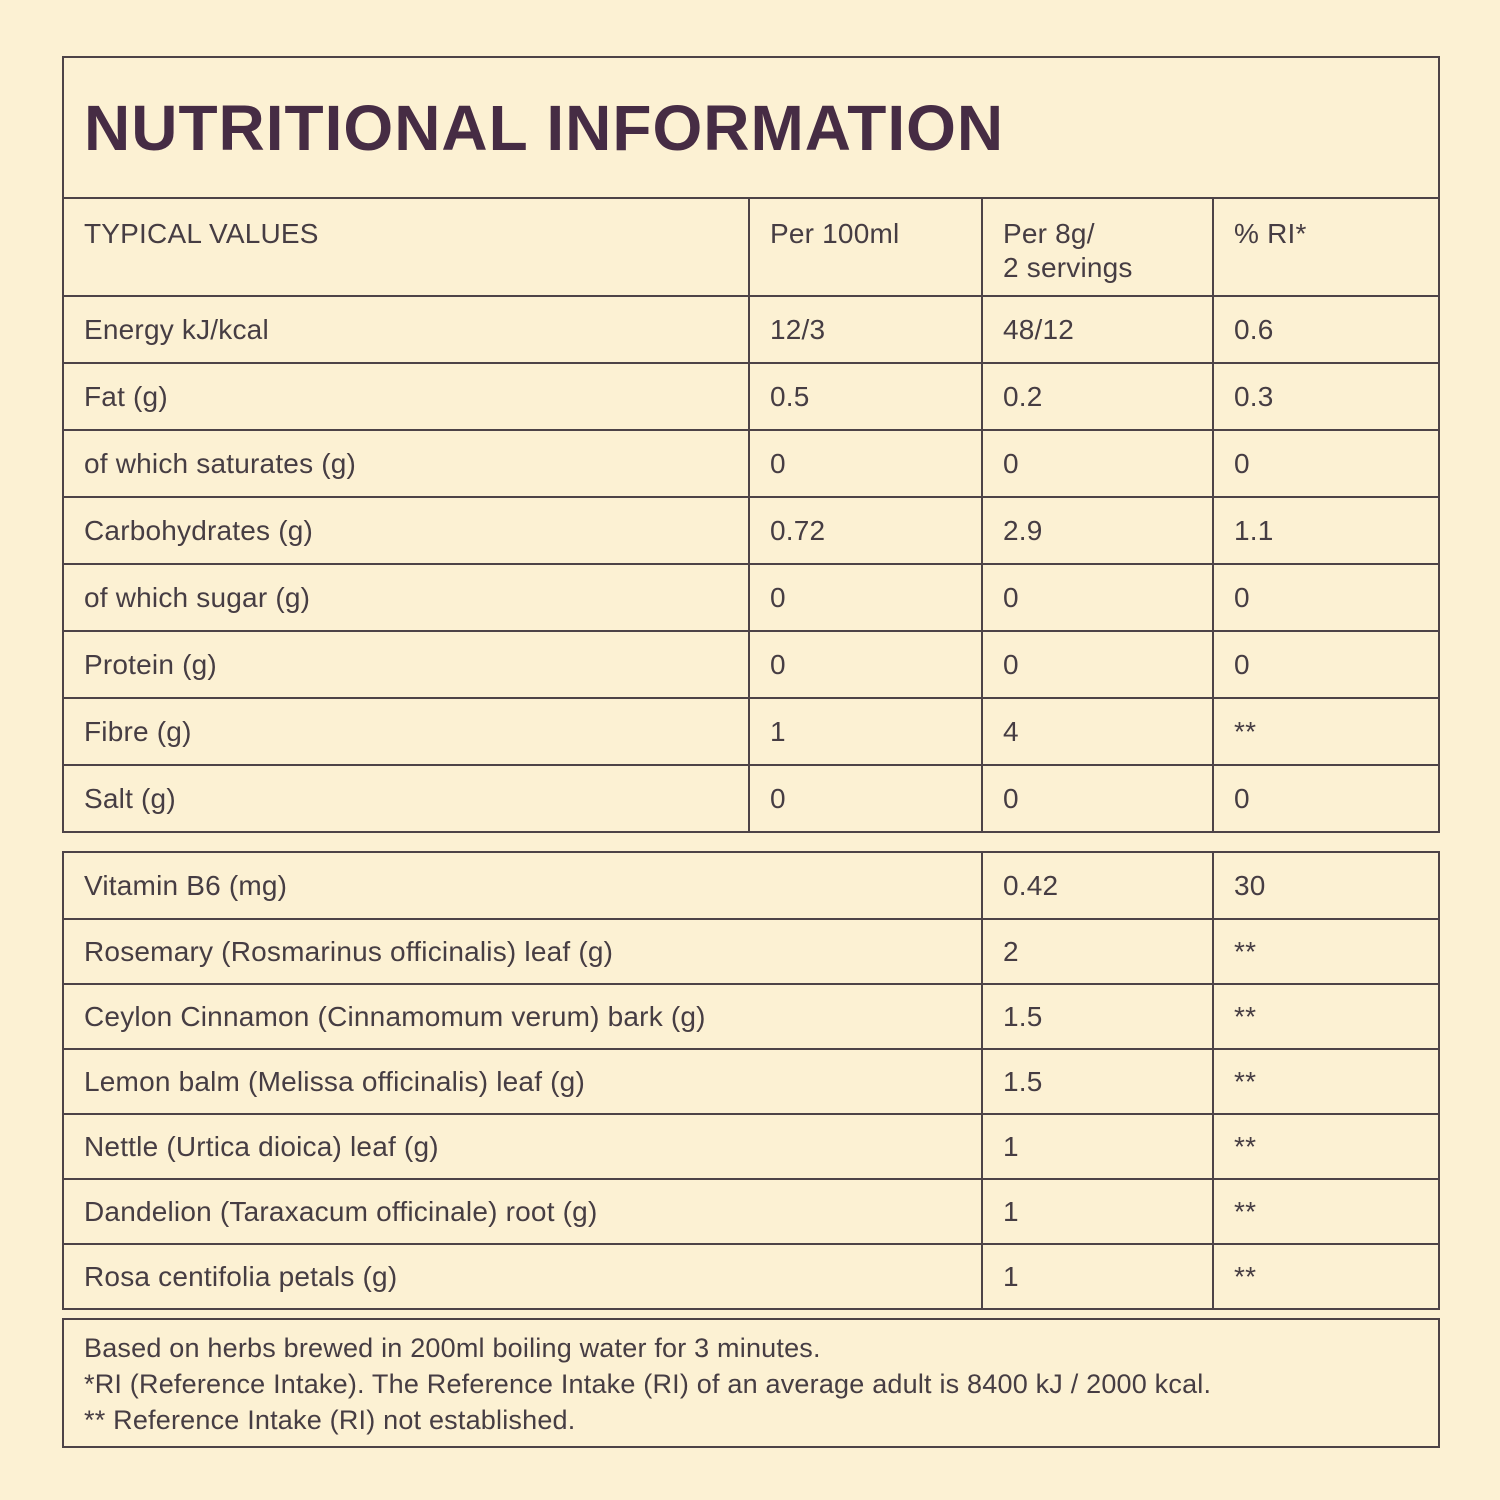 The width and height of the screenshot is (1500, 1500). What do you see at coordinates (406, 730) in the screenshot?
I see `row-label: Fibre (g)` at bounding box center [406, 730].